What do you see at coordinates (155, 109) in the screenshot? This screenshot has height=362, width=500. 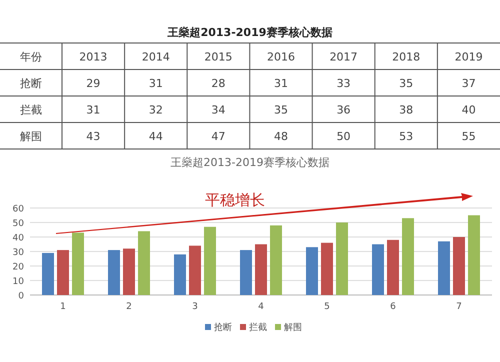 I see `data-label: 32` at bounding box center [155, 109].